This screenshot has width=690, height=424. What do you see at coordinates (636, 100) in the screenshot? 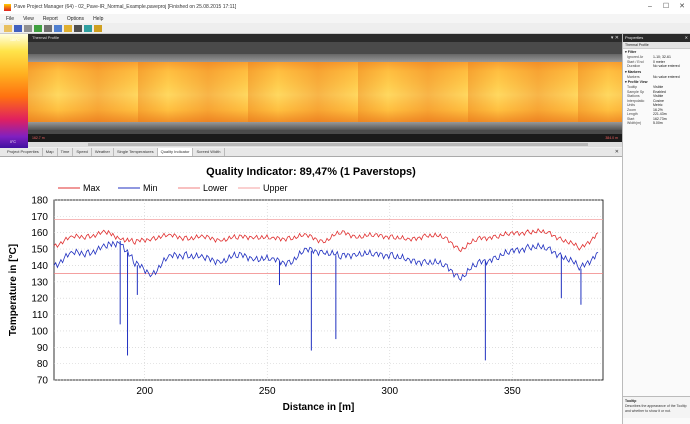
I see `property-key: Interpolatio` at bounding box center [636, 100].